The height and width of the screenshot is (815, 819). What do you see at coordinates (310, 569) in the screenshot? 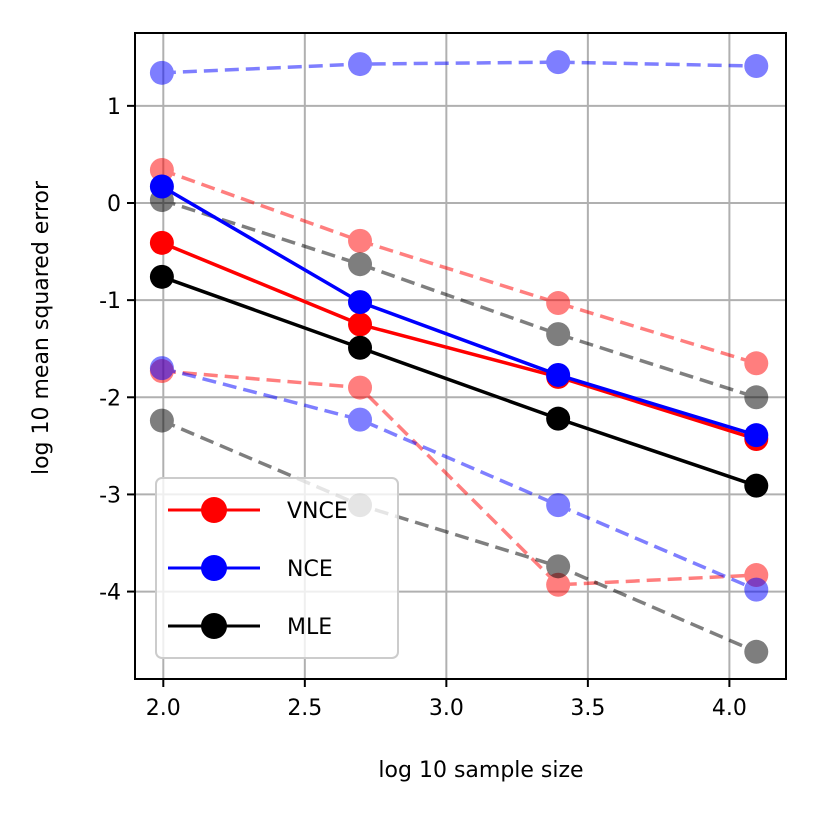
I see `legend-label-nce: NCE` at bounding box center [310, 569].